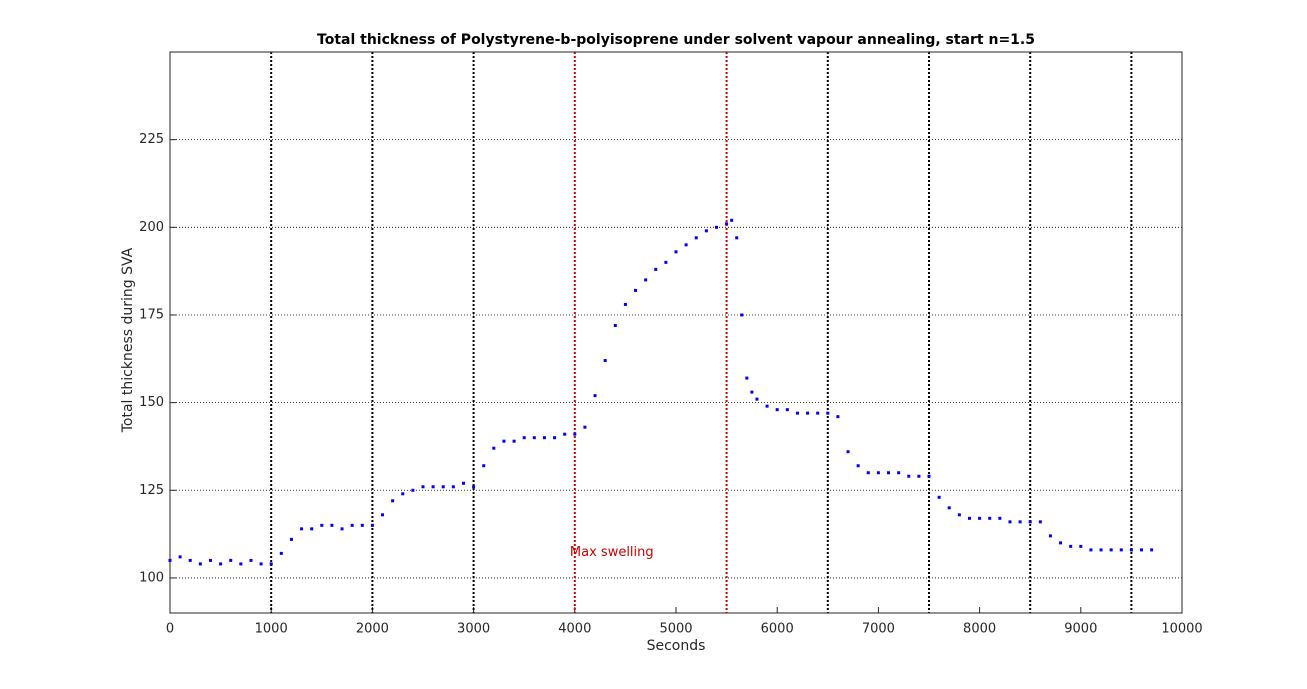  What do you see at coordinates (271, 629) in the screenshot?
I see `x-tick-label: 1000` at bounding box center [271, 629].